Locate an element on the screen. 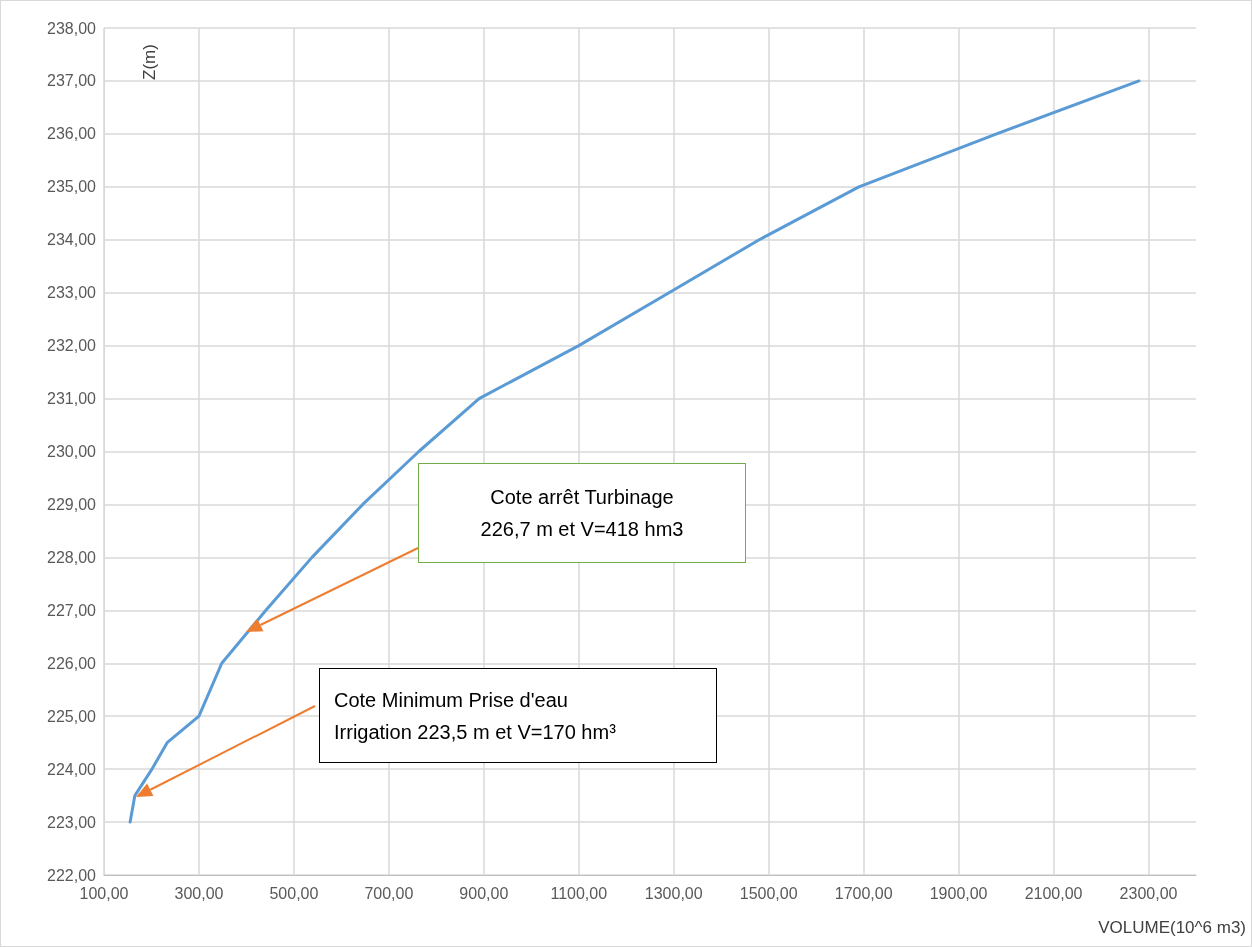 This screenshot has width=1252, height=947. y-axis-title: Z(m) is located at coordinates (150, 62).